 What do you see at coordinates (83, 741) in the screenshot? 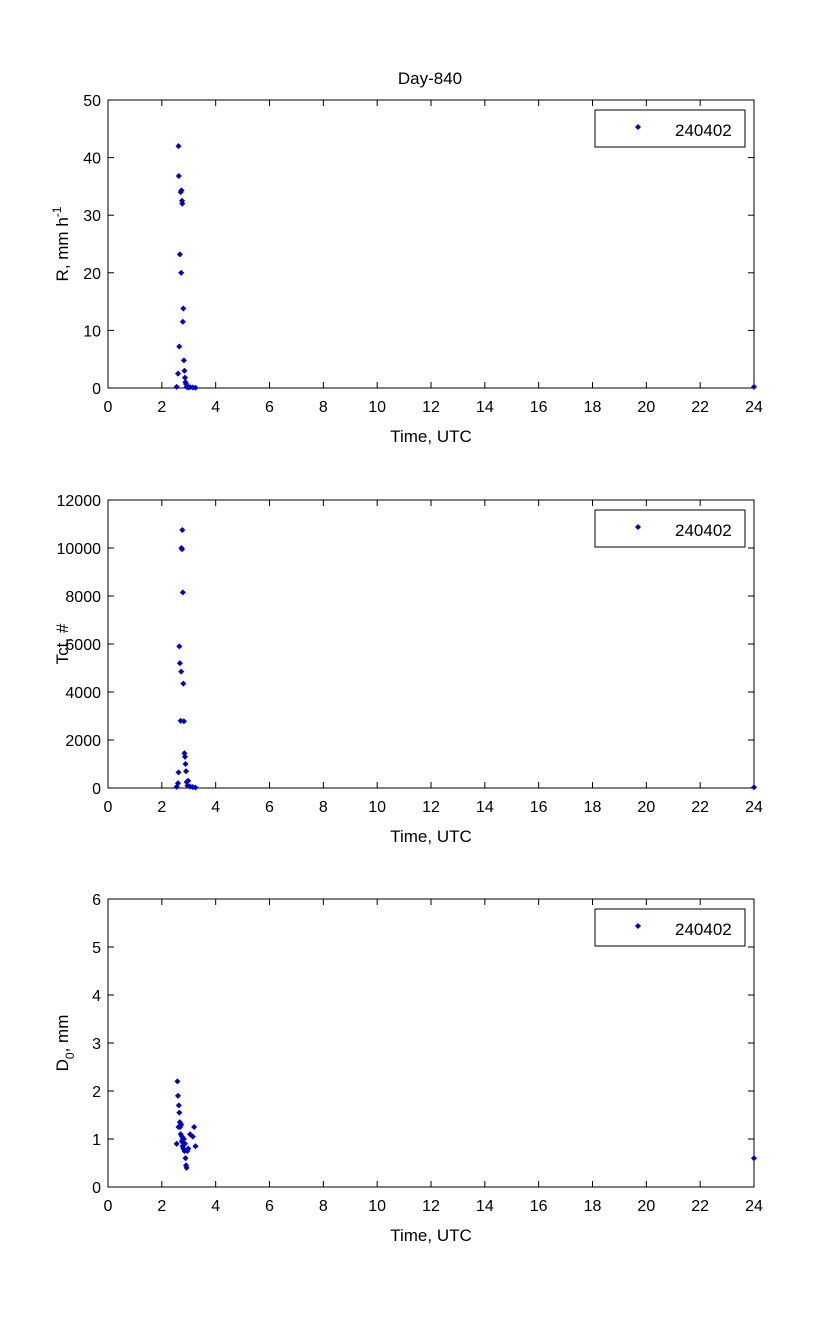
I see `y-tick-label: 2000` at bounding box center [83, 741].